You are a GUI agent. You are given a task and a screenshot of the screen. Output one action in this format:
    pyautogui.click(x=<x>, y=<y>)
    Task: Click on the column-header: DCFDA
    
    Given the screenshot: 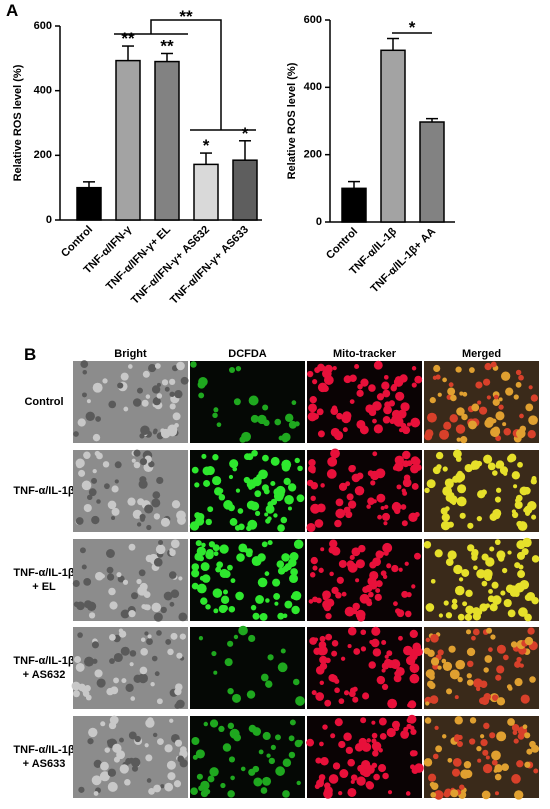 What is the action you would take?
    pyautogui.click(x=247, y=354)
    